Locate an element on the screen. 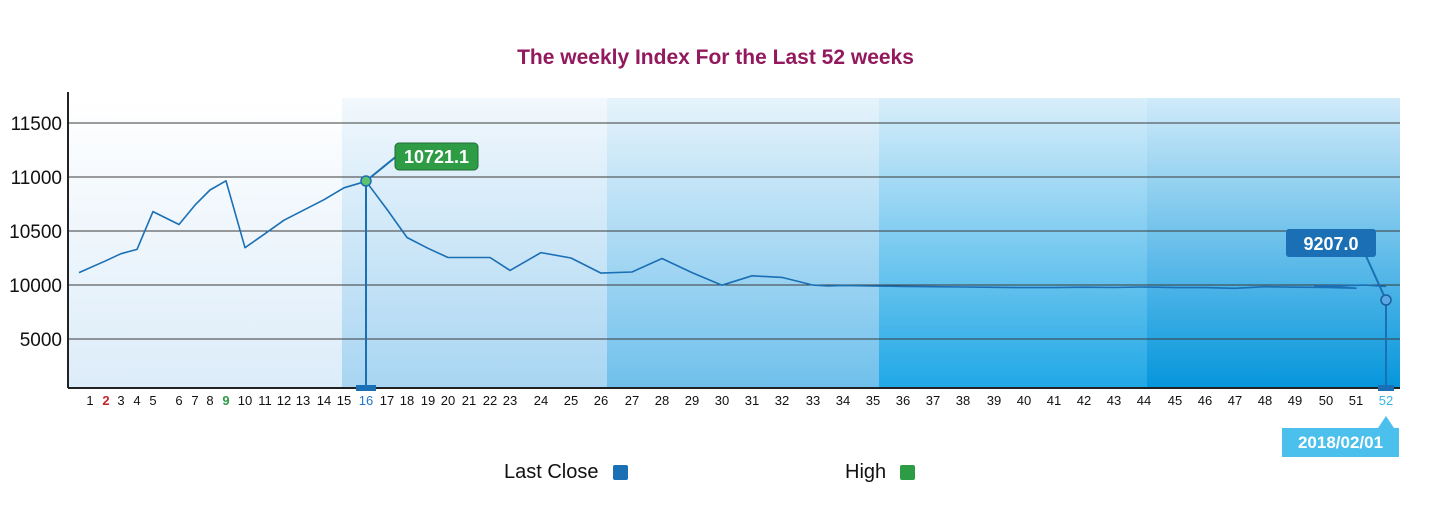 This screenshot has width=1431, height=517. x-tick-label: 13 is located at coordinates (303, 400).